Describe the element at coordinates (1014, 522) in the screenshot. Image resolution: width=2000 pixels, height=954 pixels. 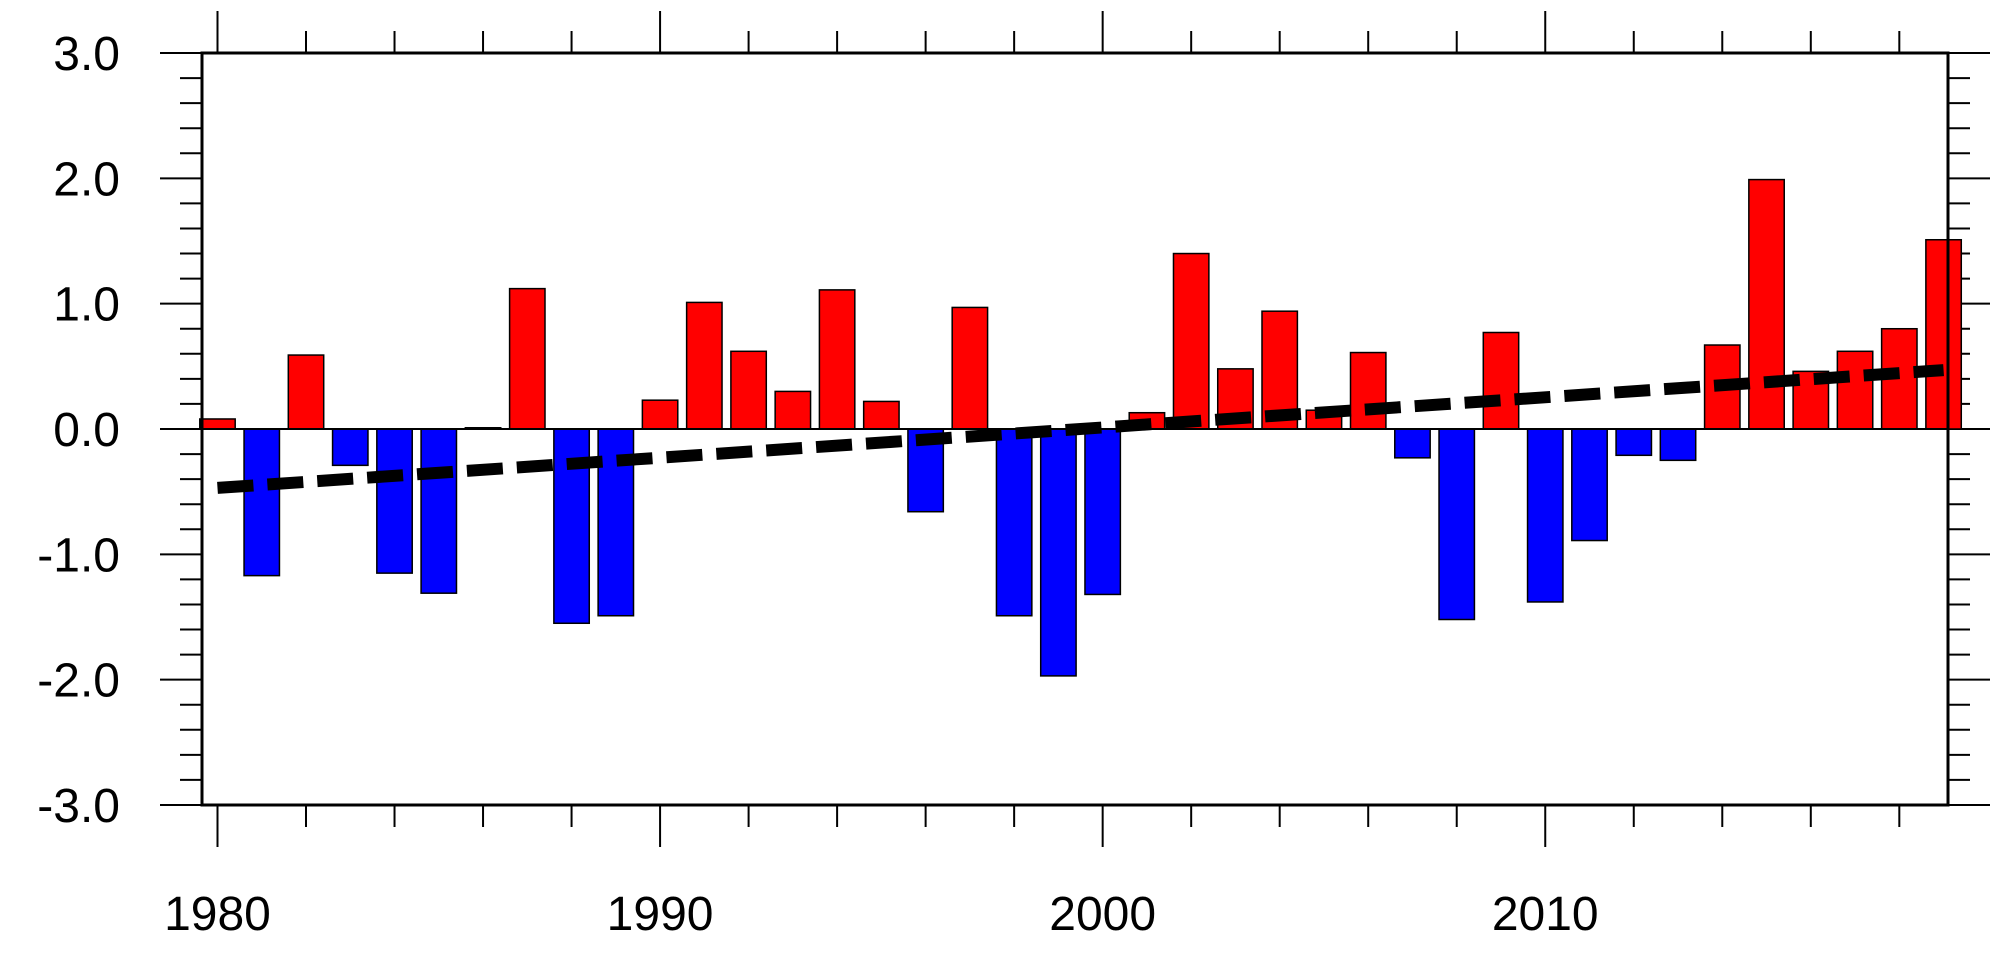
I see `bar-1998` at that location.